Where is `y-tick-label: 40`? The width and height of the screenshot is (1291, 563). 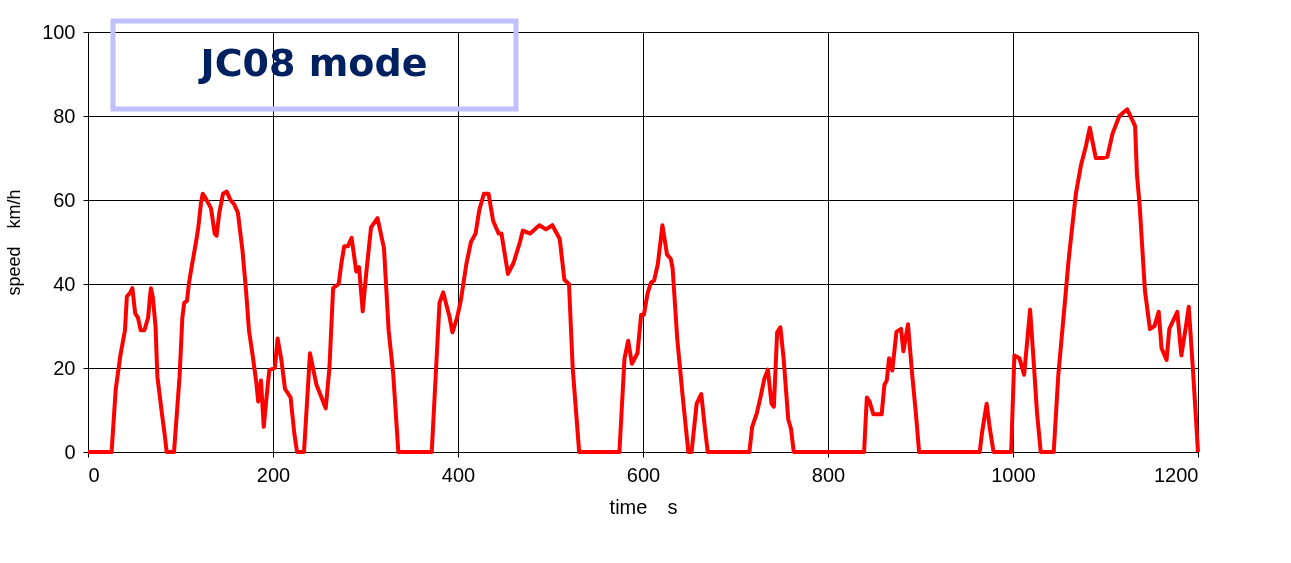
y-tick-label: 40 is located at coordinates (64, 283).